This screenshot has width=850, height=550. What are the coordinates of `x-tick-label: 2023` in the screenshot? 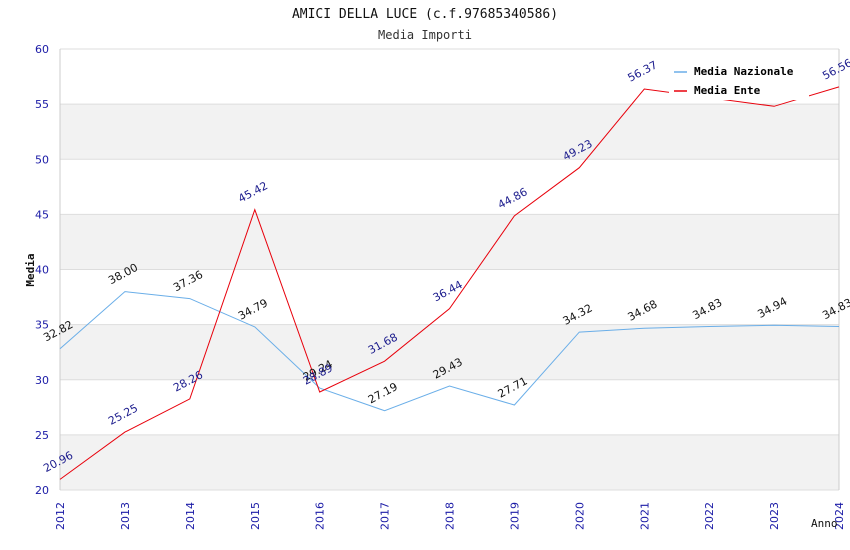 It's located at (774, 516).